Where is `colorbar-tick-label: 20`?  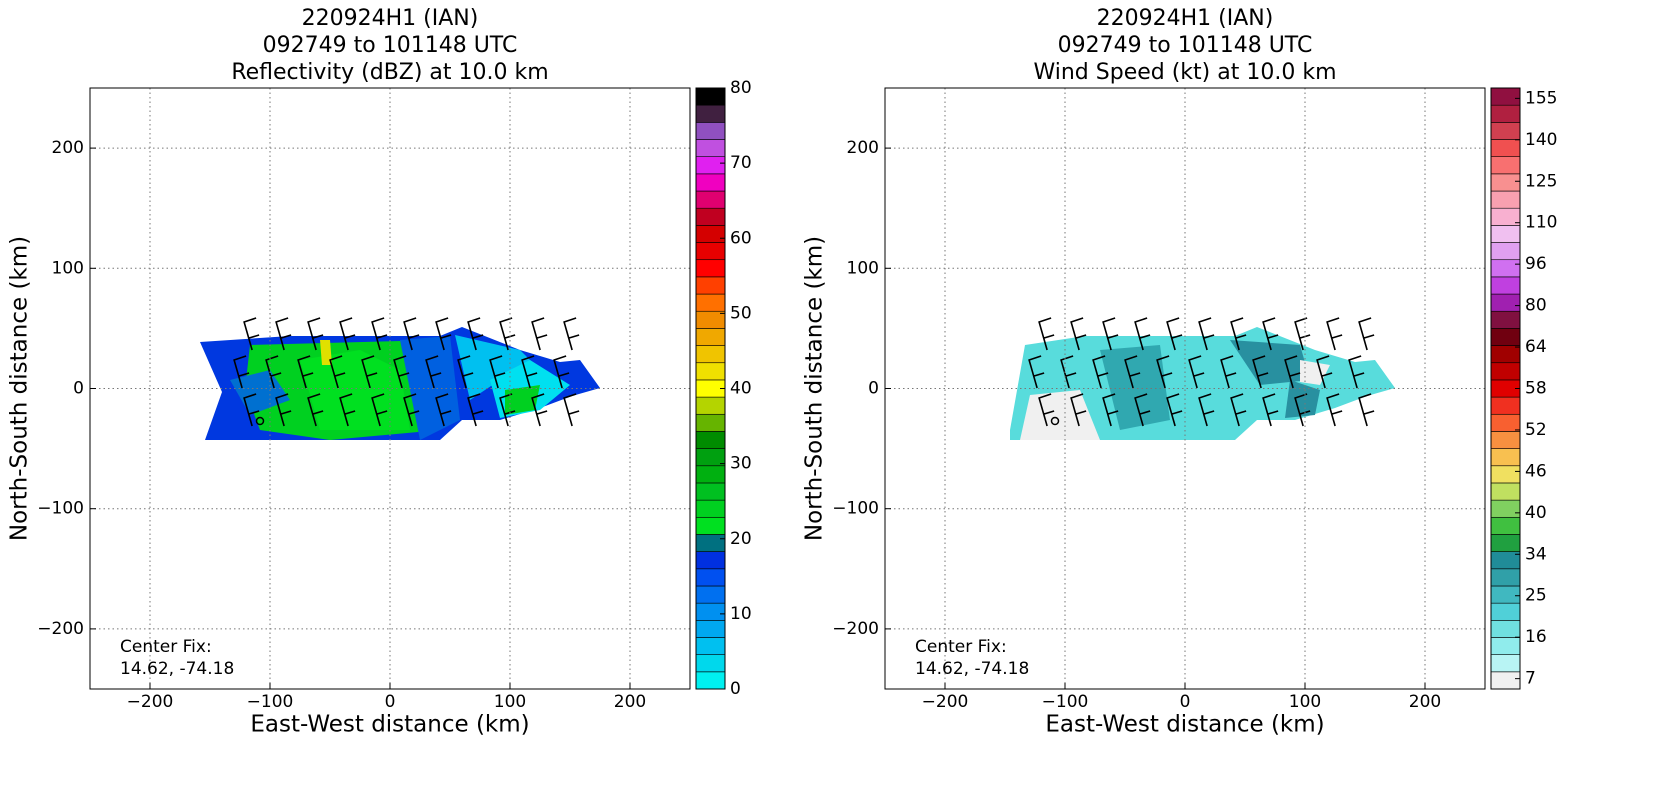 colorbar-tick-label: 20 is located at coordinates (741, 539).